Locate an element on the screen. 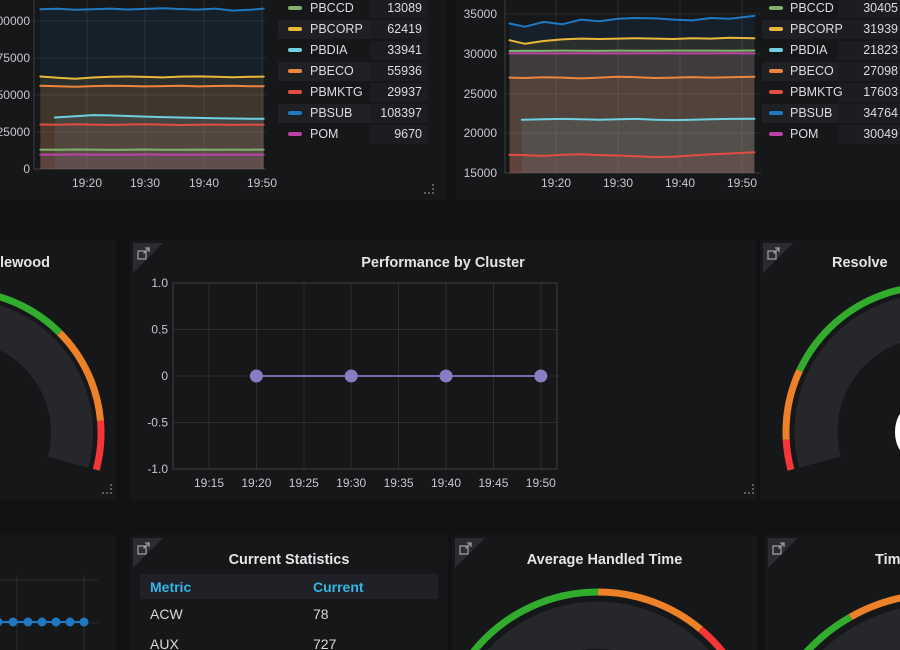 The image size is (900, 650). legend-series-value: 33941 is located at coordinates (404, 50).